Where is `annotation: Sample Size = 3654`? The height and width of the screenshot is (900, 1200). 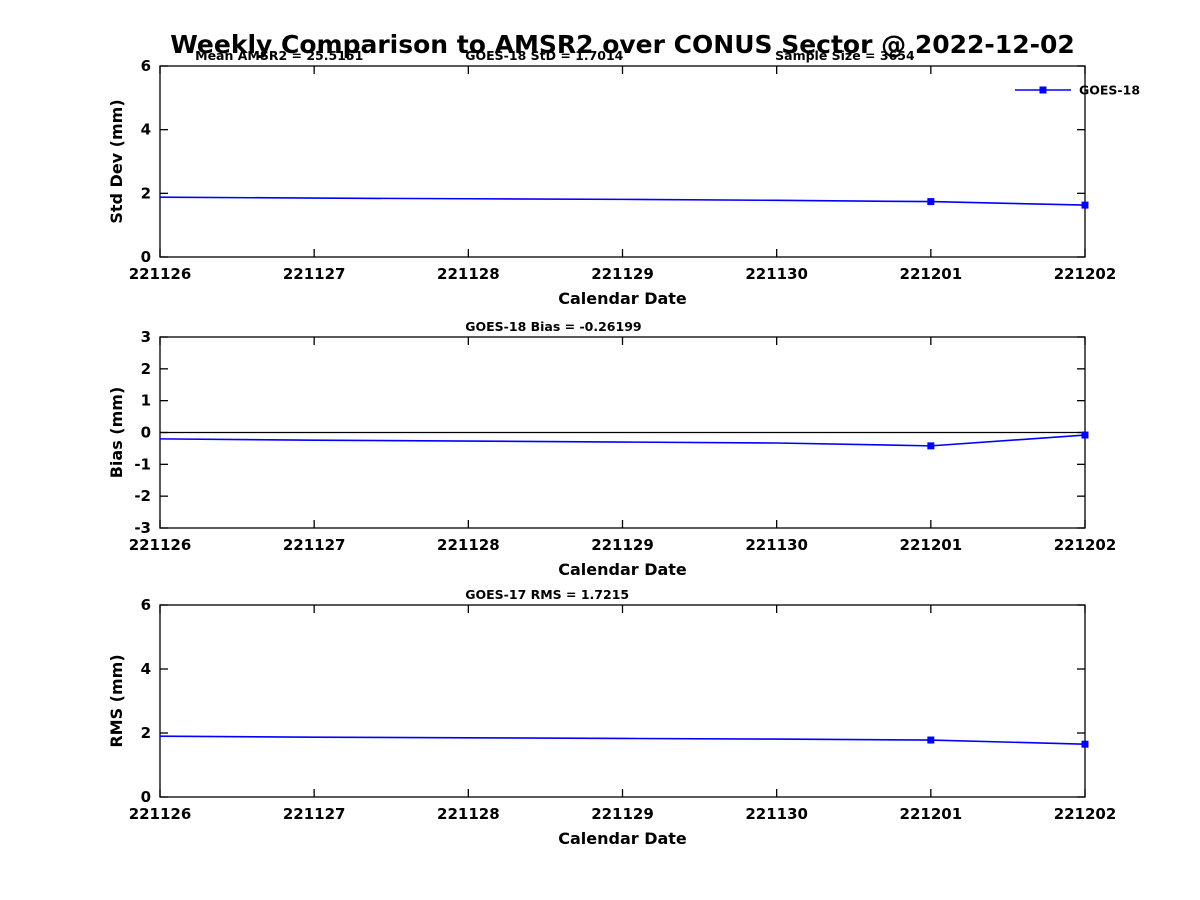 annotation: Sample Size = 3654 is located at coordinates (845, 55).